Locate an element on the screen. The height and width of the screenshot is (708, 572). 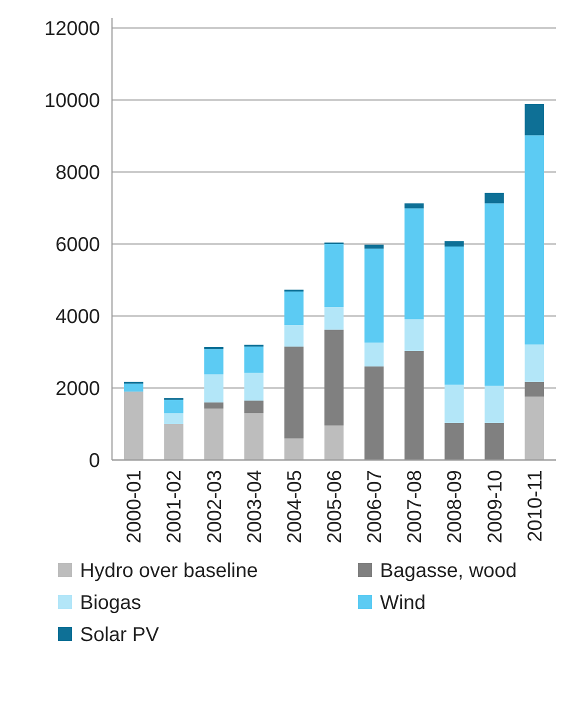
x-tick-label: 2000-01 is located at coordinates (135, 507).